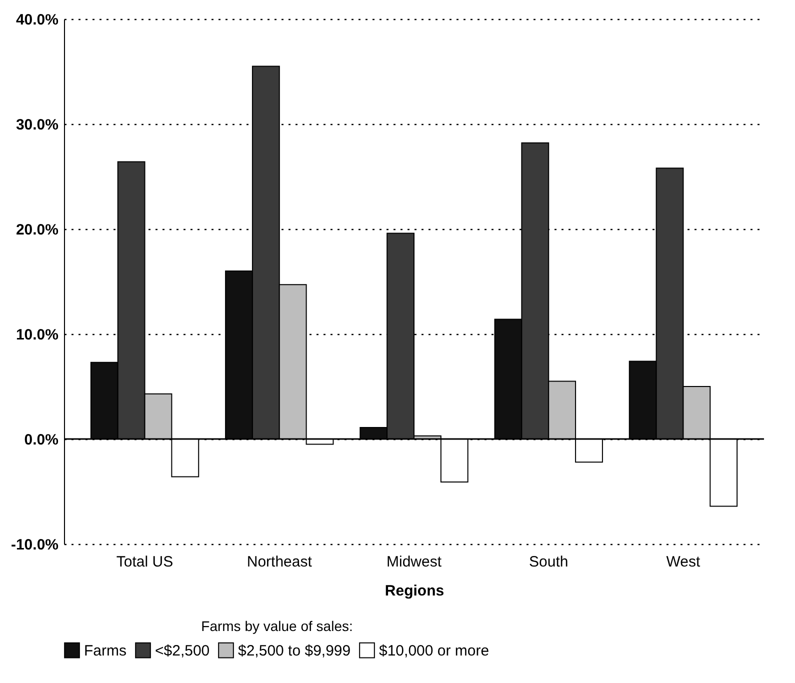 The image size is (795, 683). Describe the element at coordinates (37, 20) in the screenshot. I see `y-tick-label: 40.0%` at that location.